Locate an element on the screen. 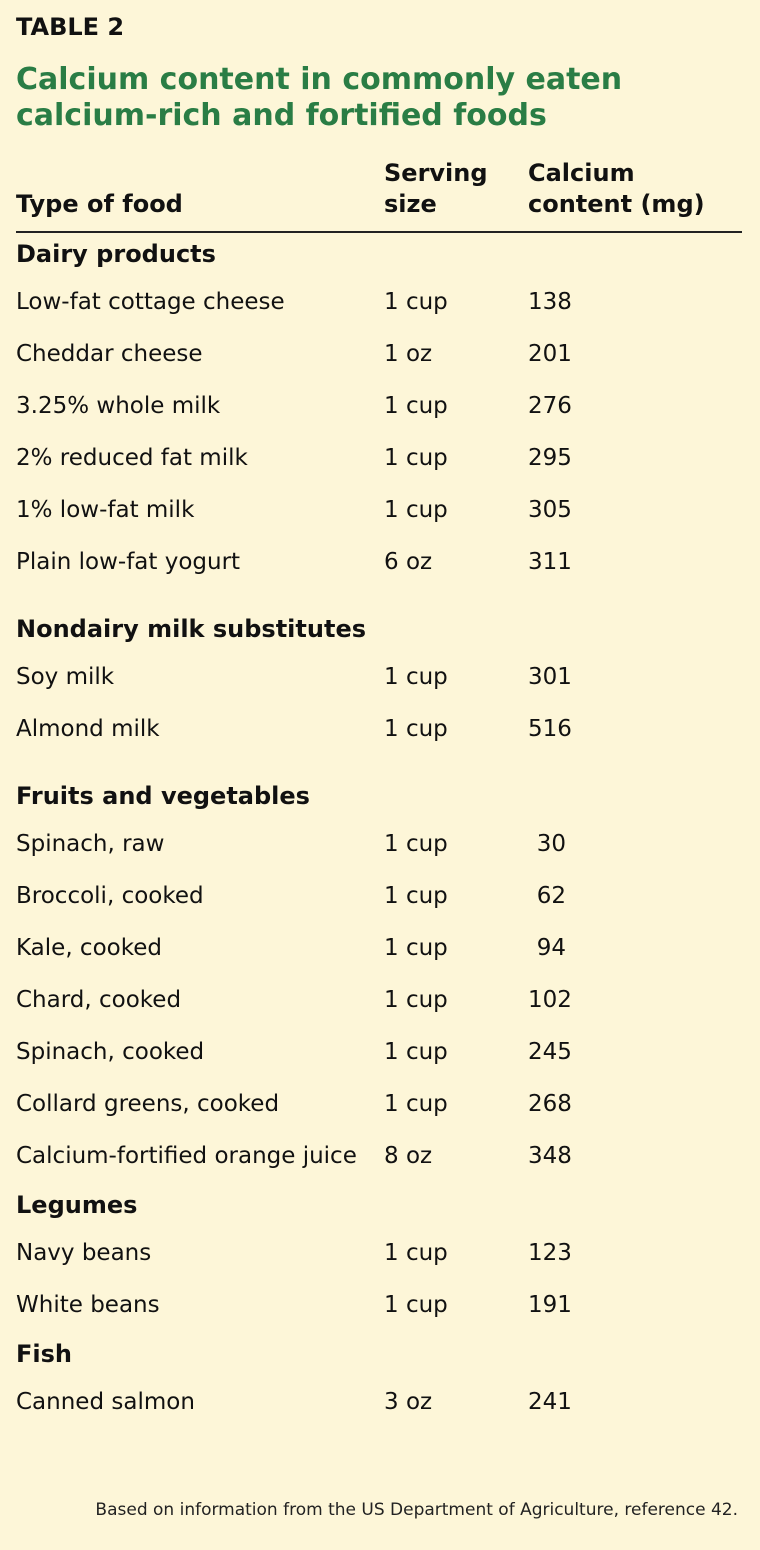 This screenshot has height=1550, width=760. calcium-cell: 201 is located at coordinates (550, 354).